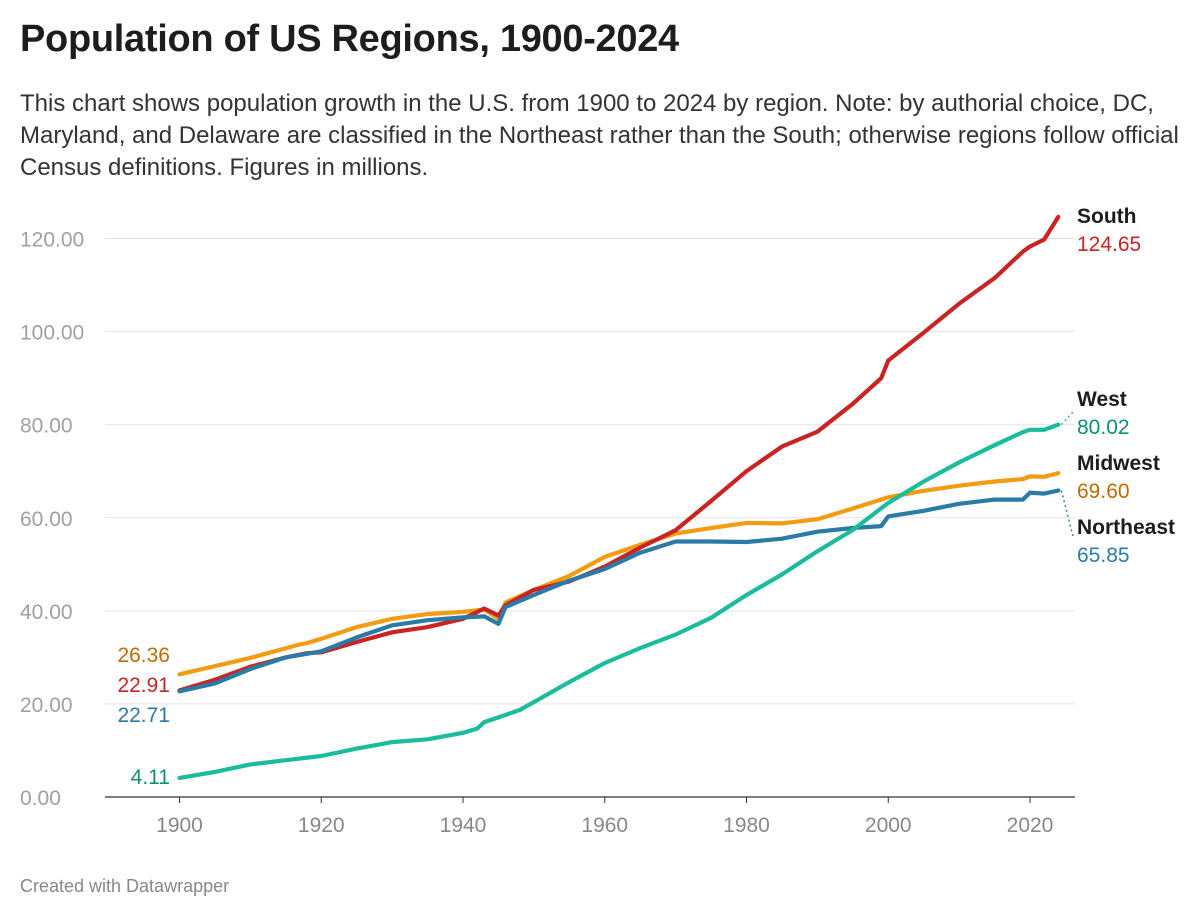  What do you see at coordinates (463, 825) in the screenshot?
I see `x-tick-label: 1940` at bounding box center [463, 825].